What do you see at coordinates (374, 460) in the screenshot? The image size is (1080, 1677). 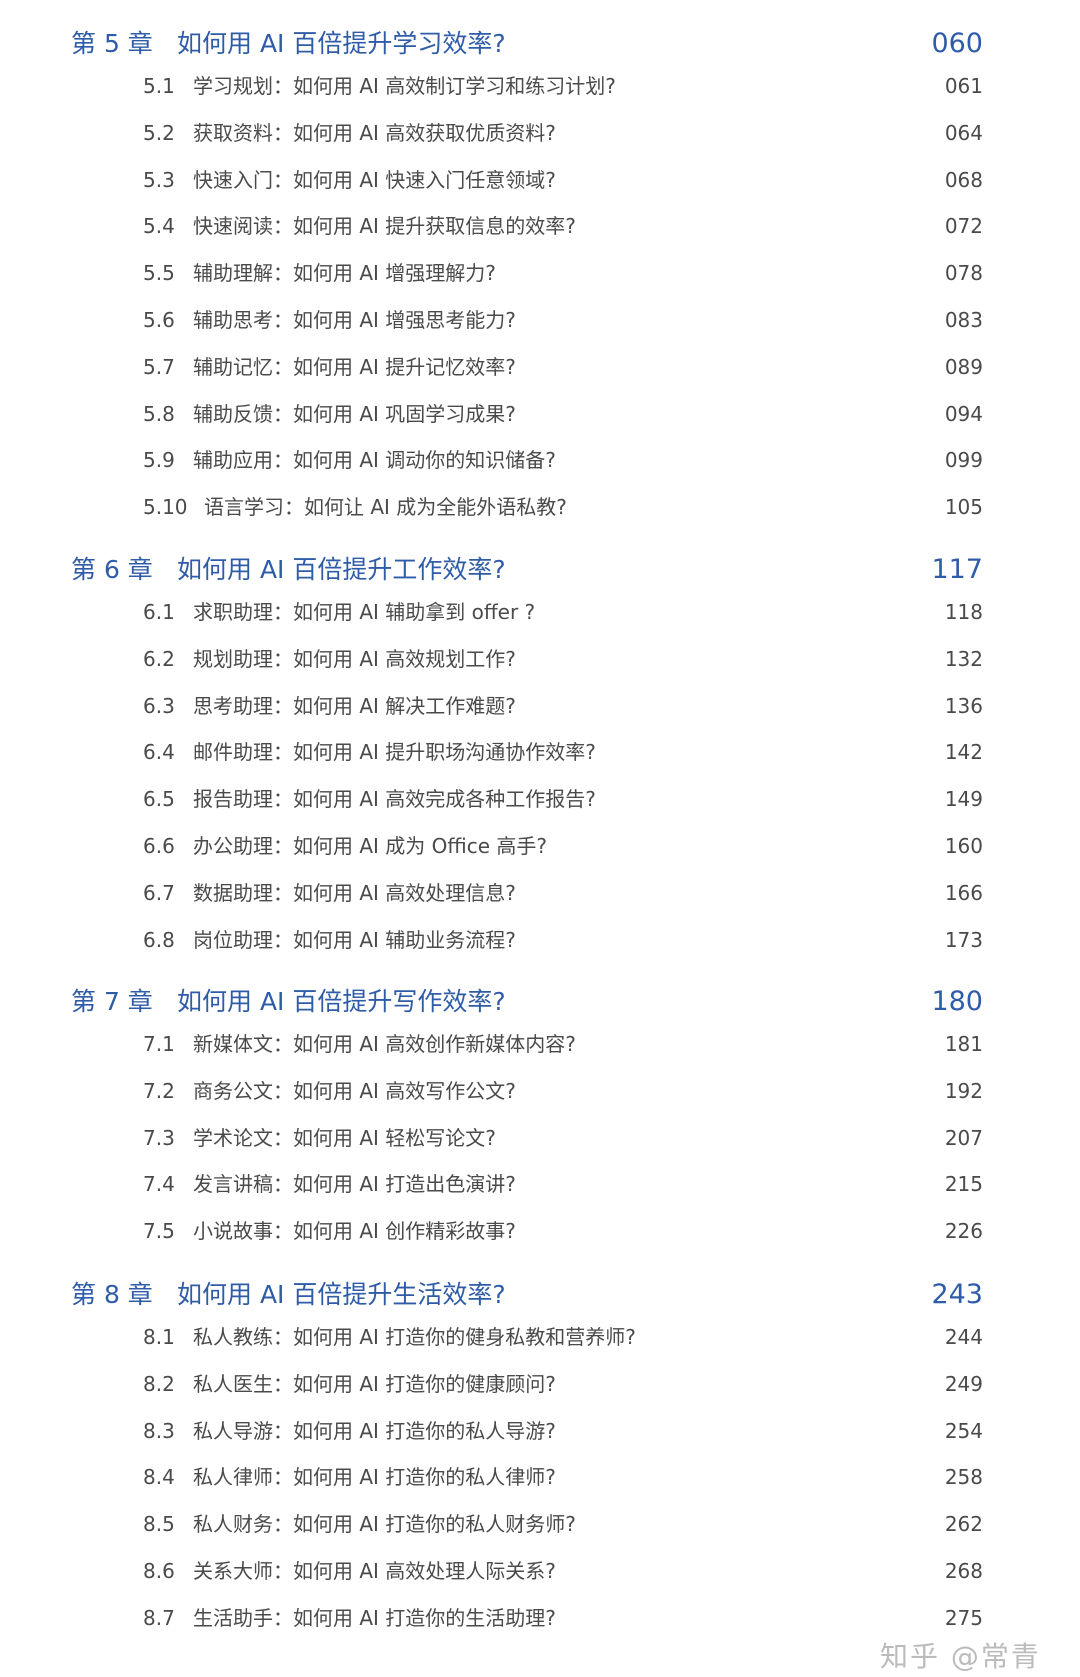 I see `section-title: 辅助应用：如何用 AI 调动你的知识储备?` at bounding box center [374, 460].